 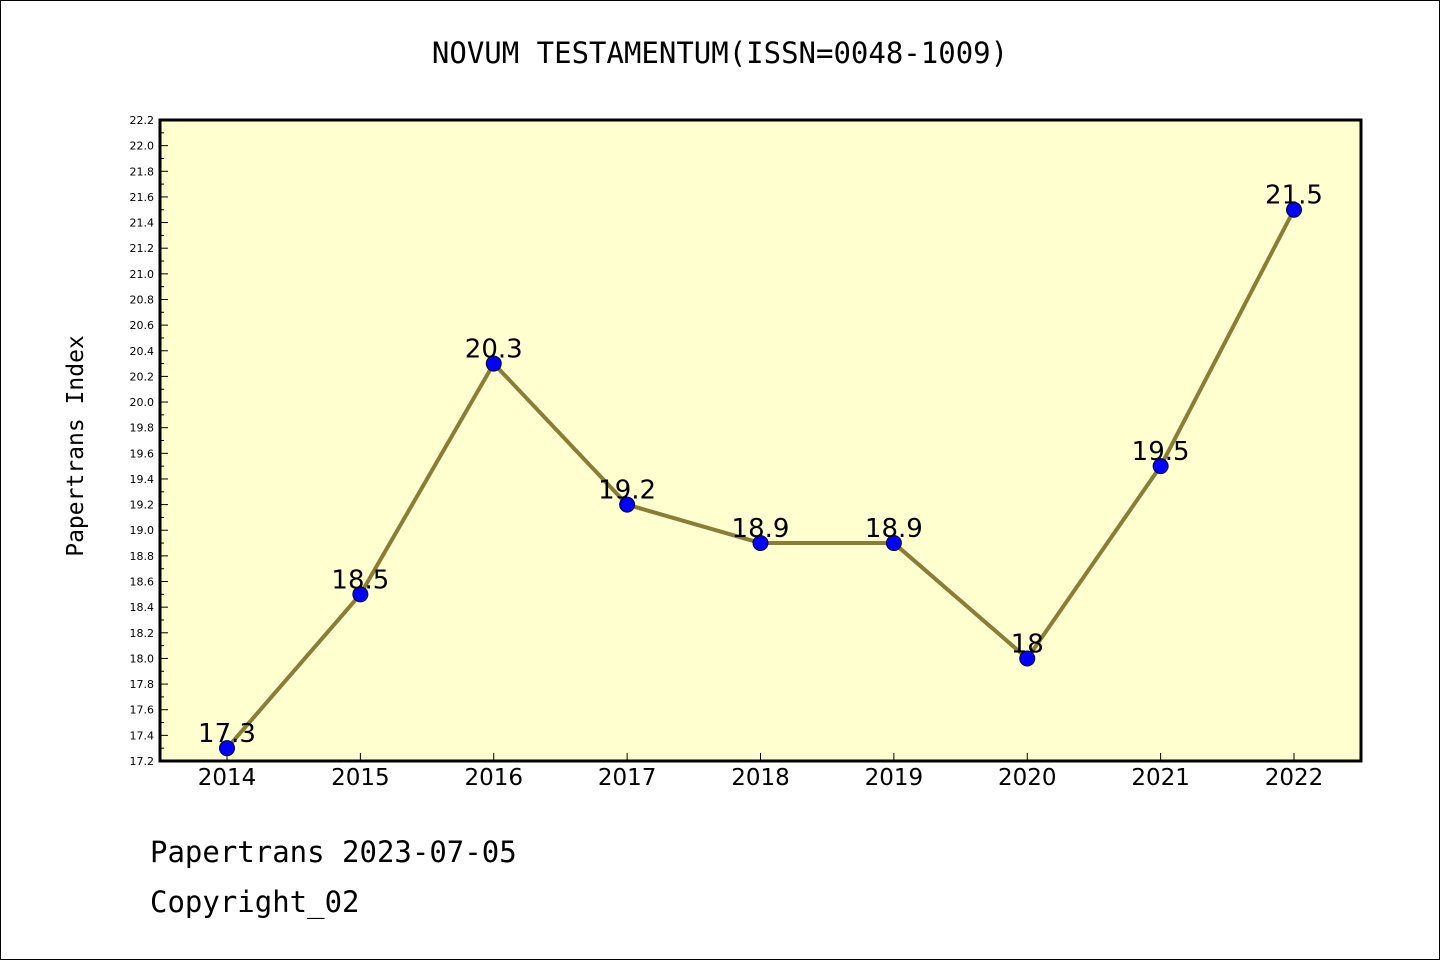 What do you see at coordinates (142, 428) in the screenshot?
I see `y-tick-label: 19.8` at bounding box center [142, 428].